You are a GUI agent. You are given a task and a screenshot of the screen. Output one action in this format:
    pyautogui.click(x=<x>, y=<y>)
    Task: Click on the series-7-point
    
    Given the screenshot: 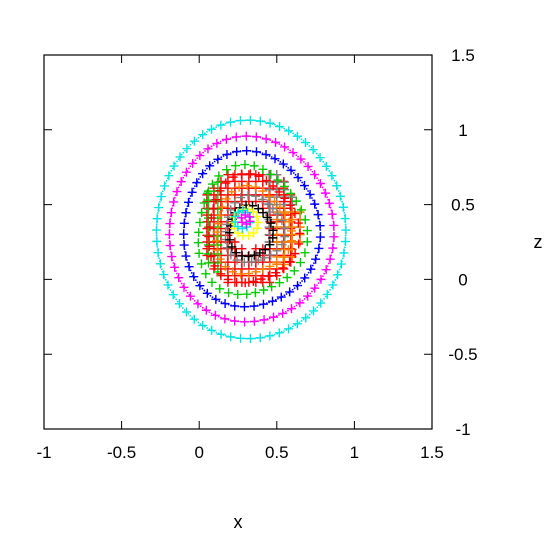 What is the action you would take?
    pyautogui.click(x=254, y=255)
    